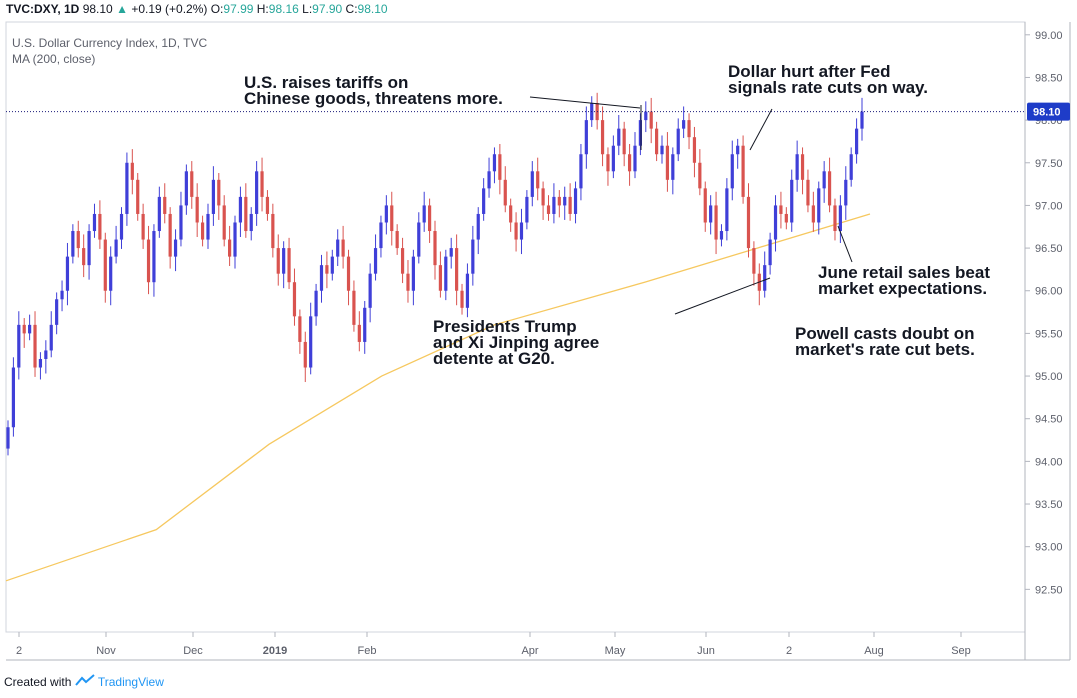  Describe the element at coordinates (54, 59) in the screenshot. I see `indicator-label: MA (200, close)` at that location.